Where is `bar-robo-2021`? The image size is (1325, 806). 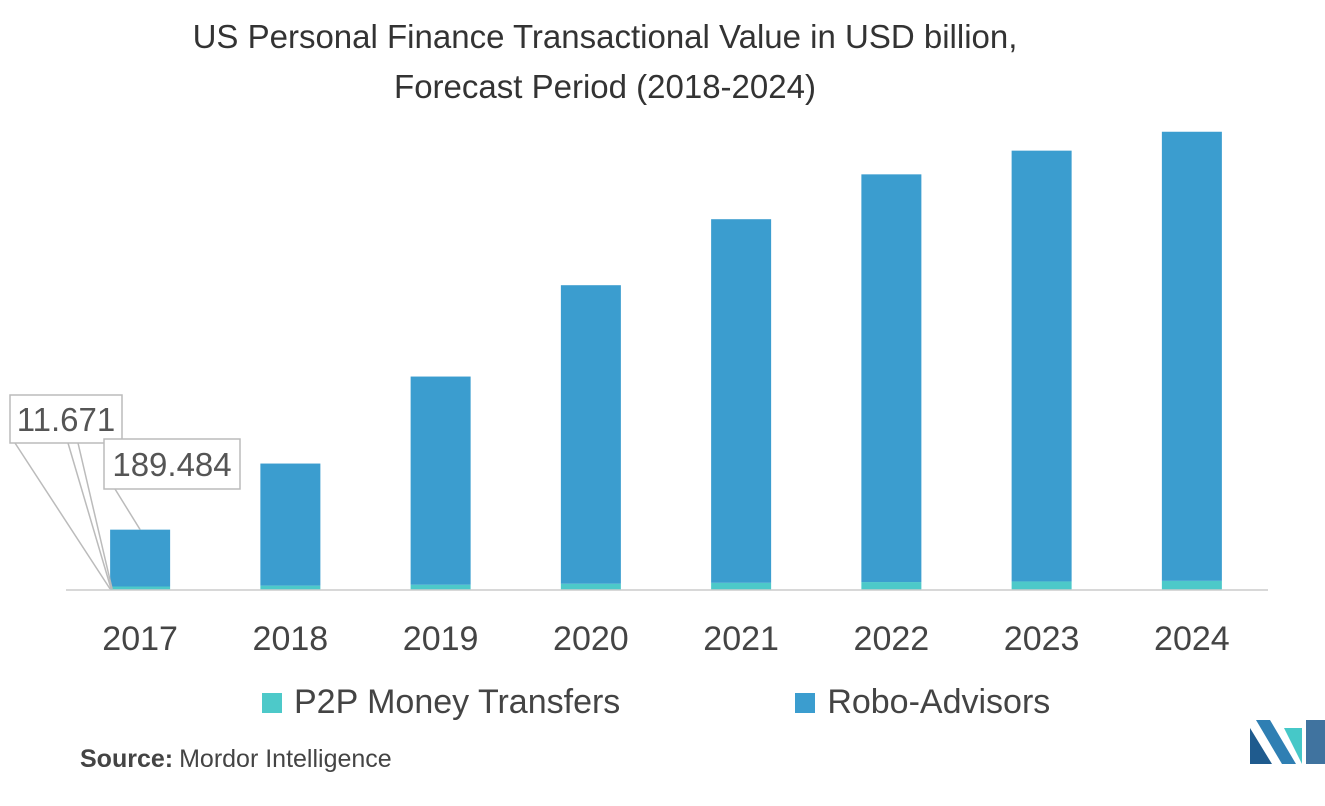
bar-robo-2021 is located at coordinates (741, 401).